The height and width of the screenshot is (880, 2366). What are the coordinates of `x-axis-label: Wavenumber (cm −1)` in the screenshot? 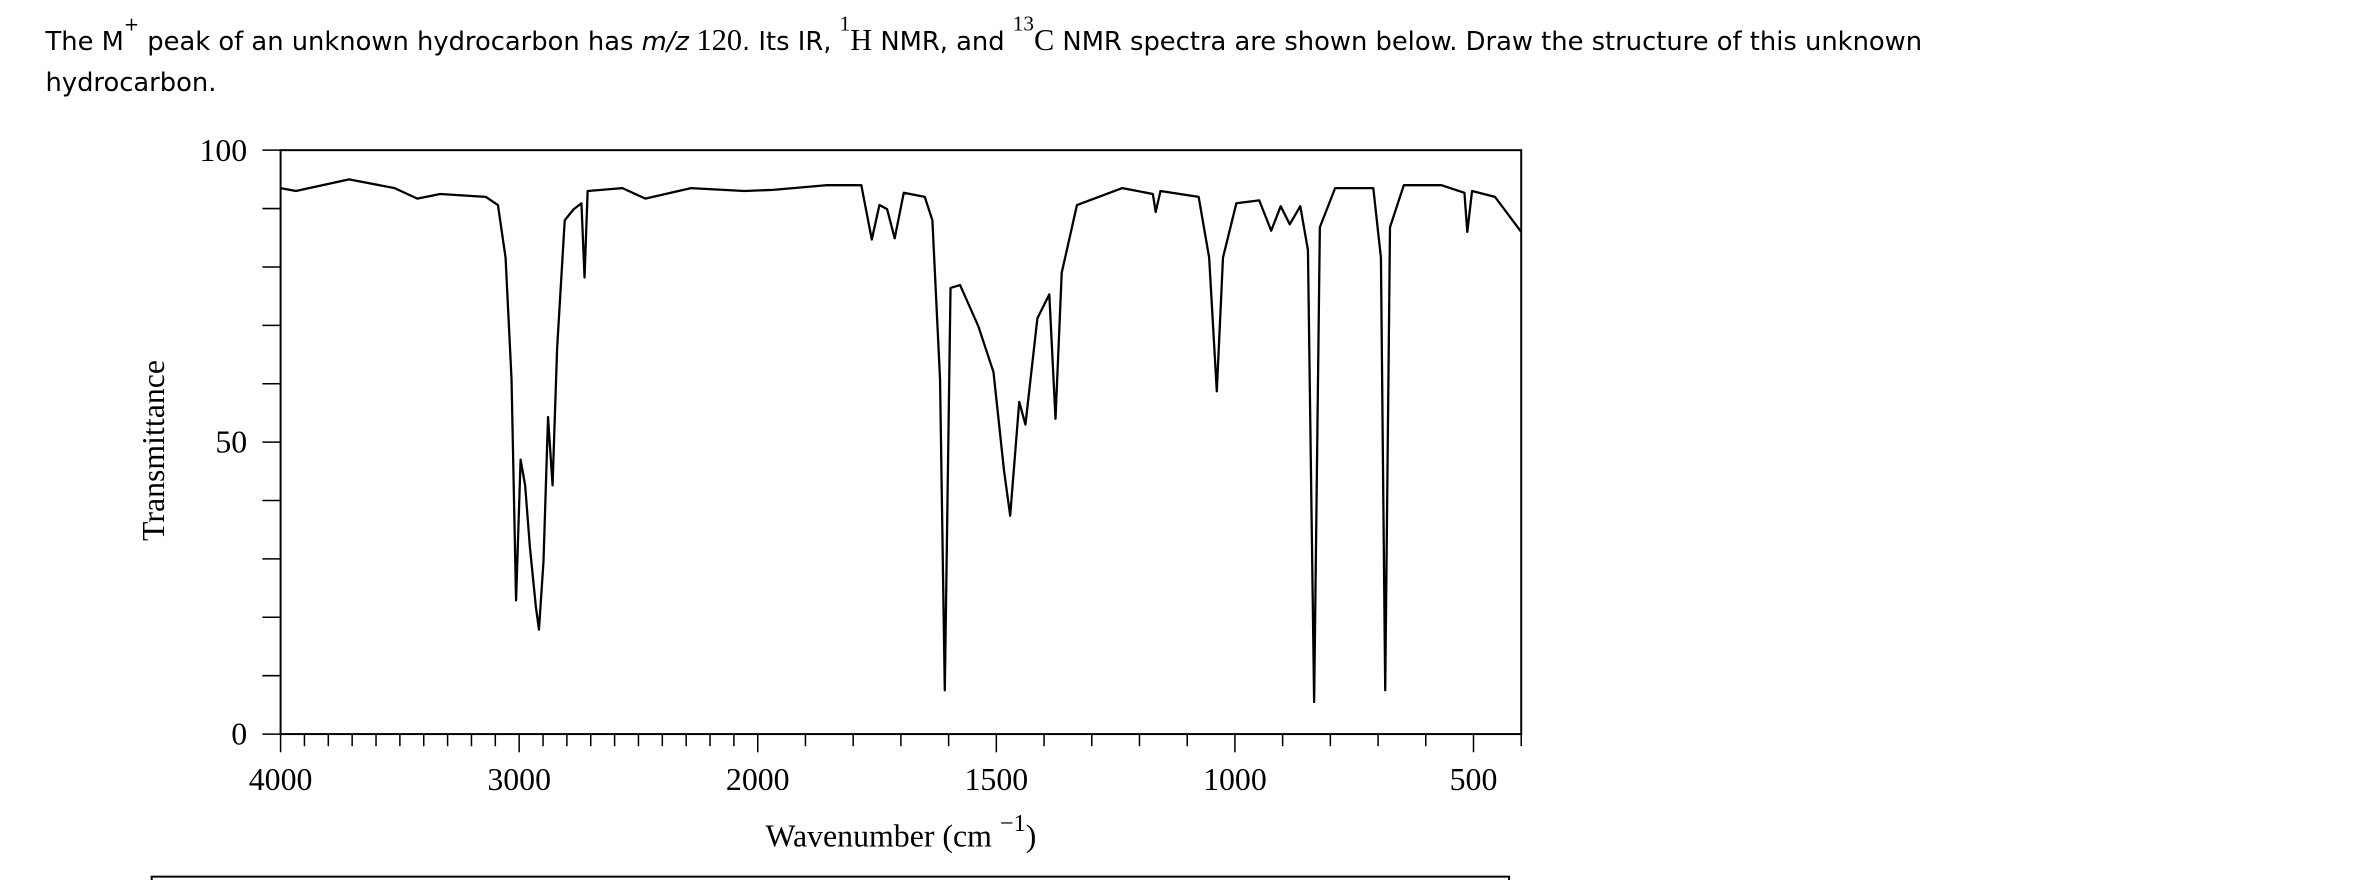 It's located at (900, 831).